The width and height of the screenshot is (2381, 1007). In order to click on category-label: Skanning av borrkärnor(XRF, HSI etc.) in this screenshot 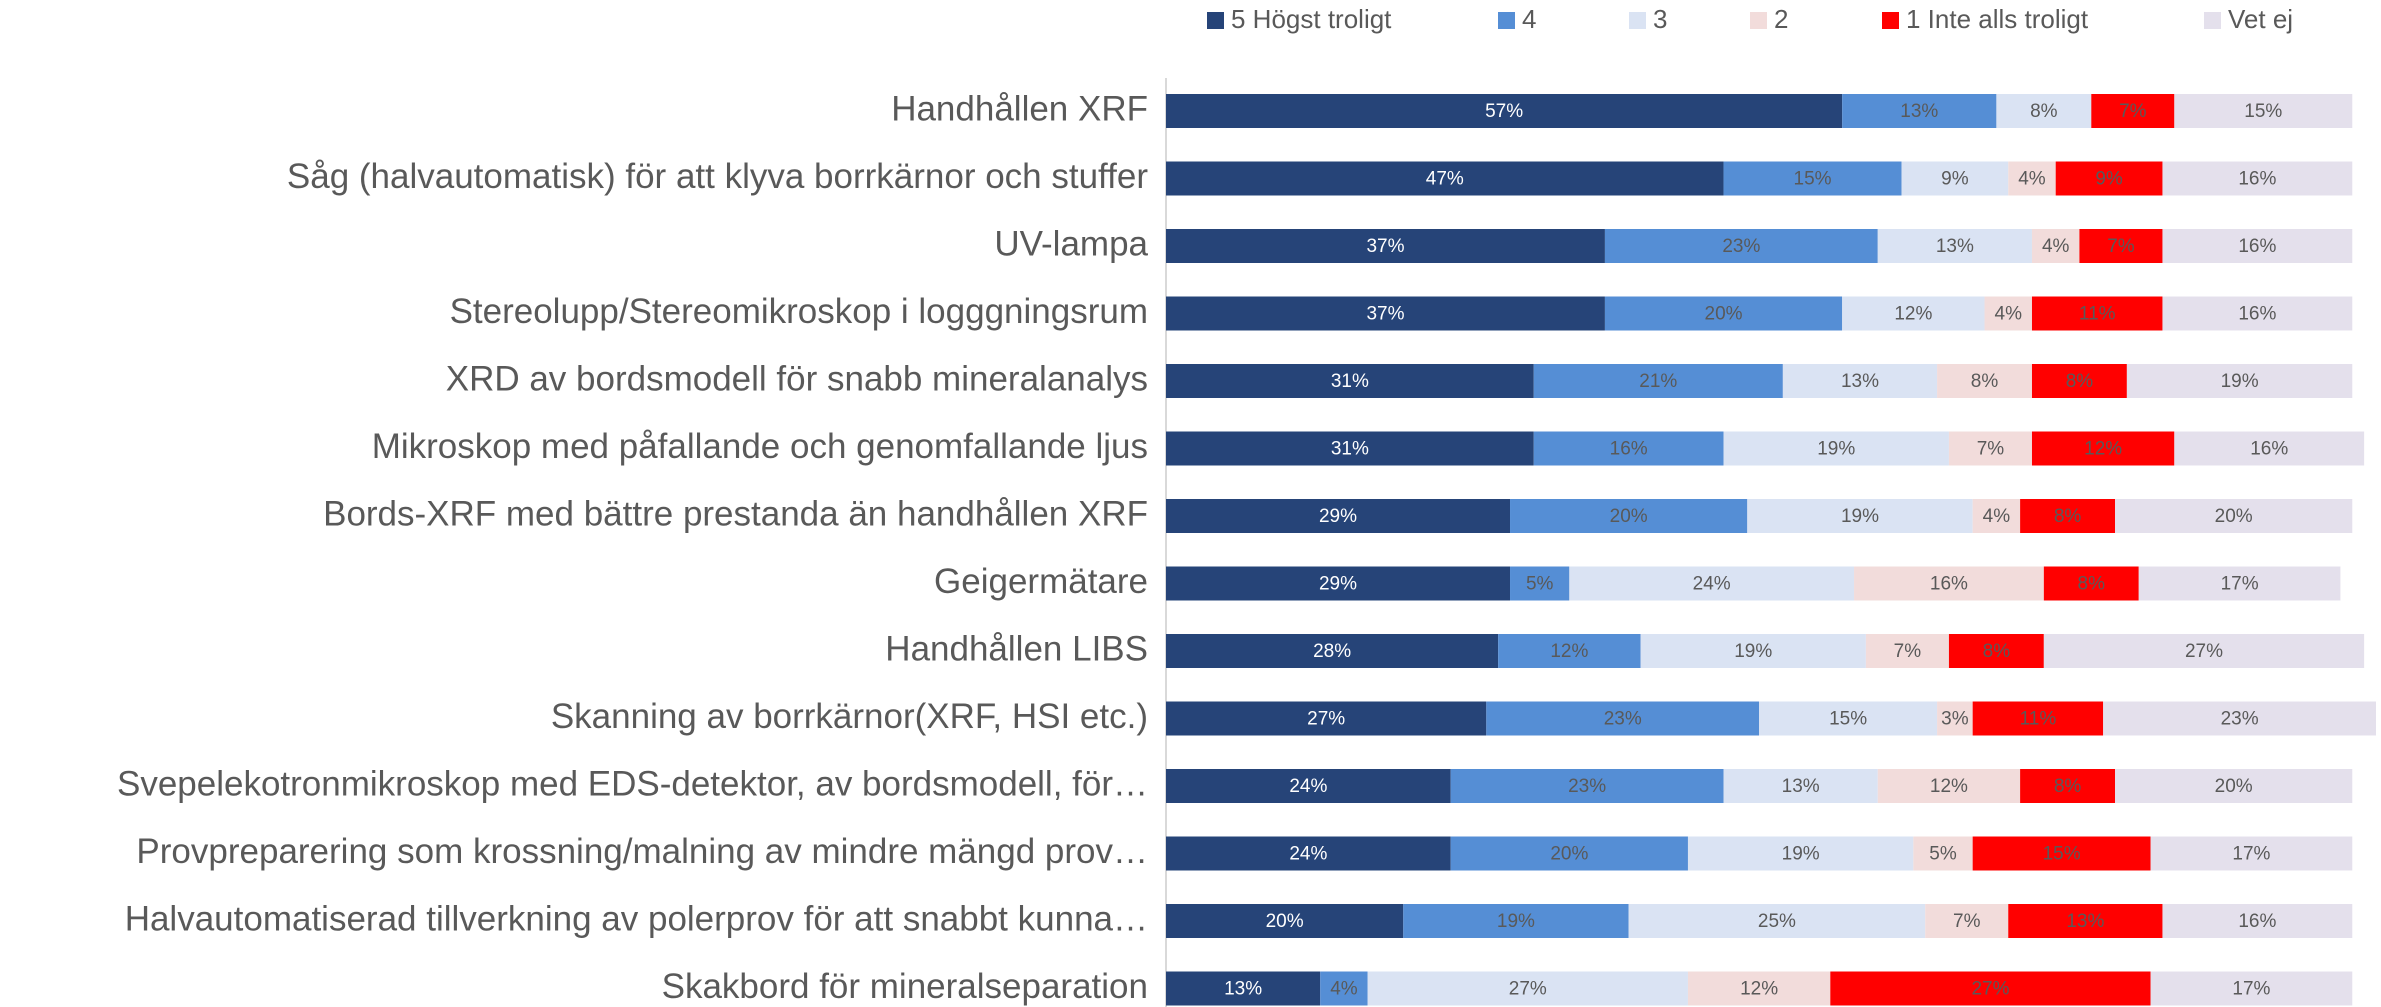, I will do `click(849, 716)`.